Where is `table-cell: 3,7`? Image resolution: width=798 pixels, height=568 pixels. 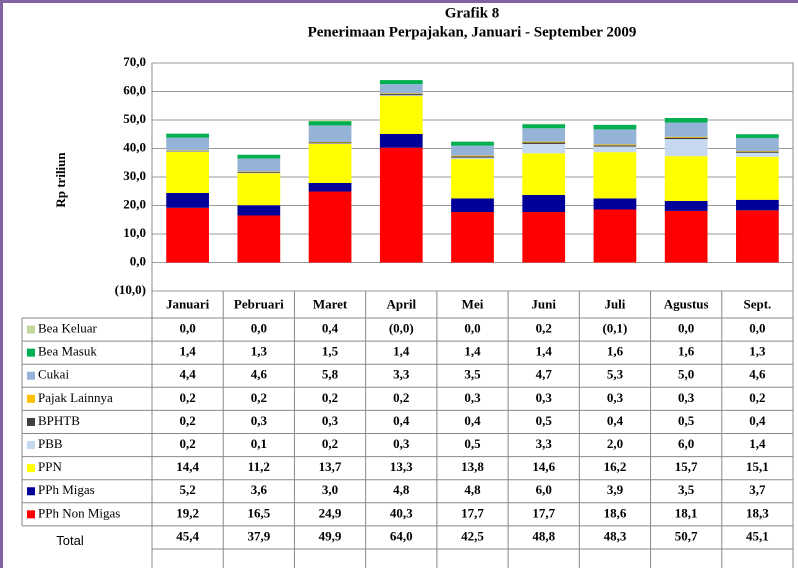 table-cell: 3,7 is located at coordinates (757, 489).